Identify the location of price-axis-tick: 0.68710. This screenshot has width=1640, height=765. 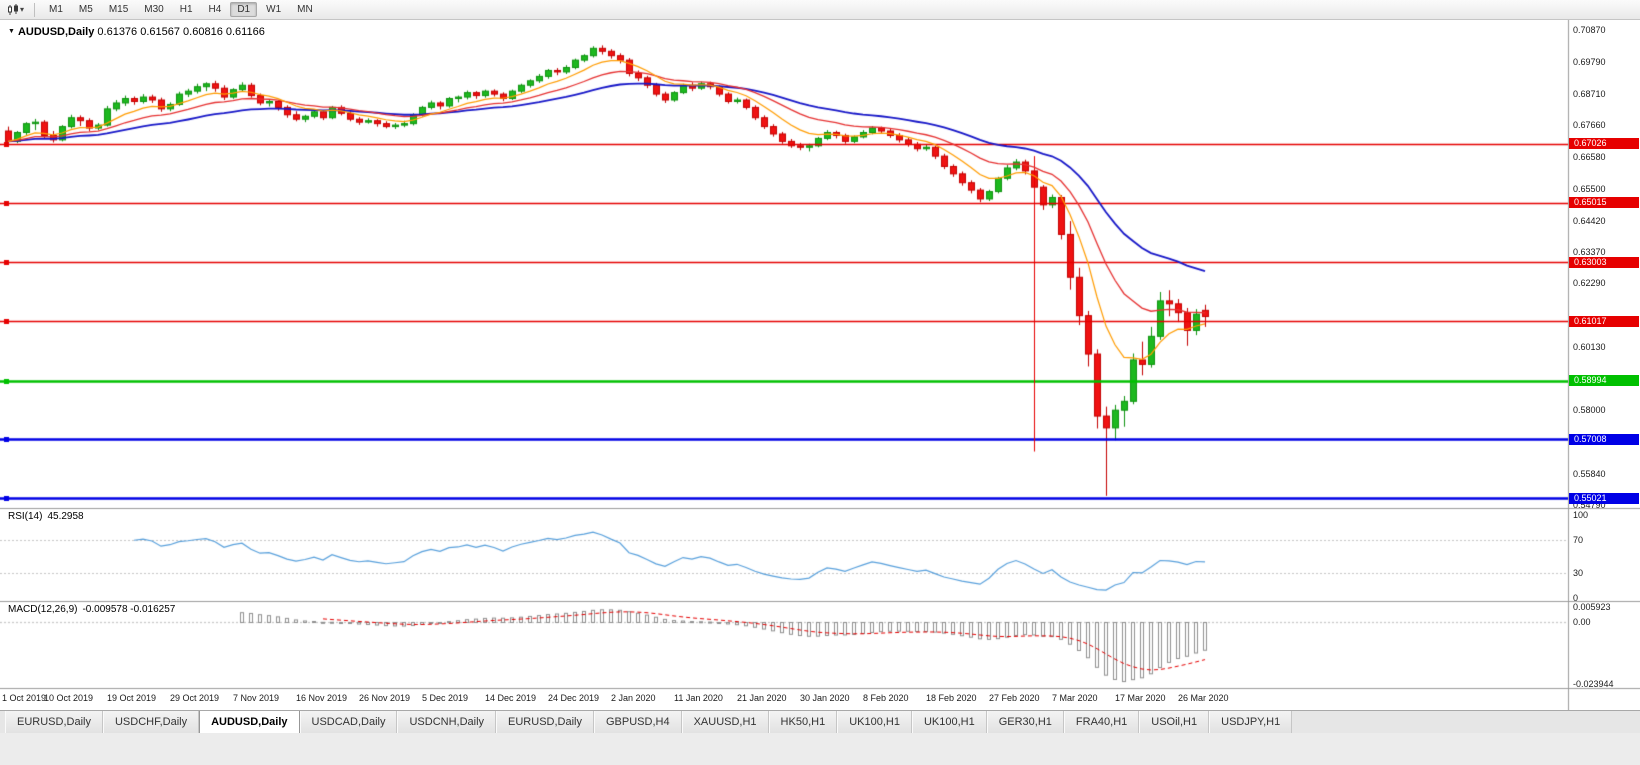
(1589, 93).